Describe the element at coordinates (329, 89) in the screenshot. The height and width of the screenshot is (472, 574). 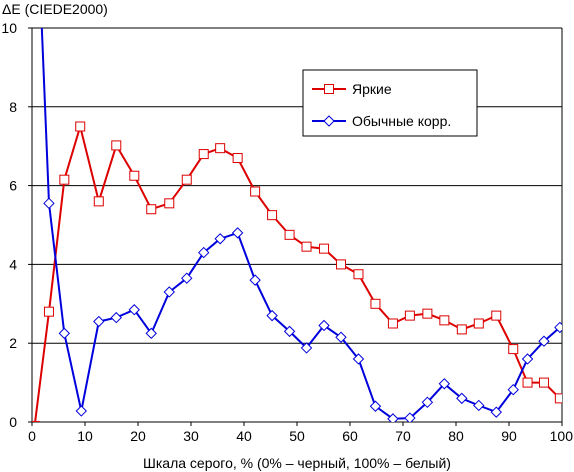
I see `legend-marker-bright` at that location.